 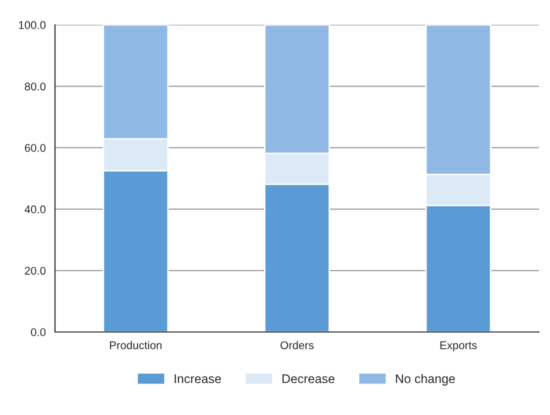 What do you see at coordinates (136, 345) in the screenshot?
I see `x-tick-label: Production` at bounding box center [136, 345].